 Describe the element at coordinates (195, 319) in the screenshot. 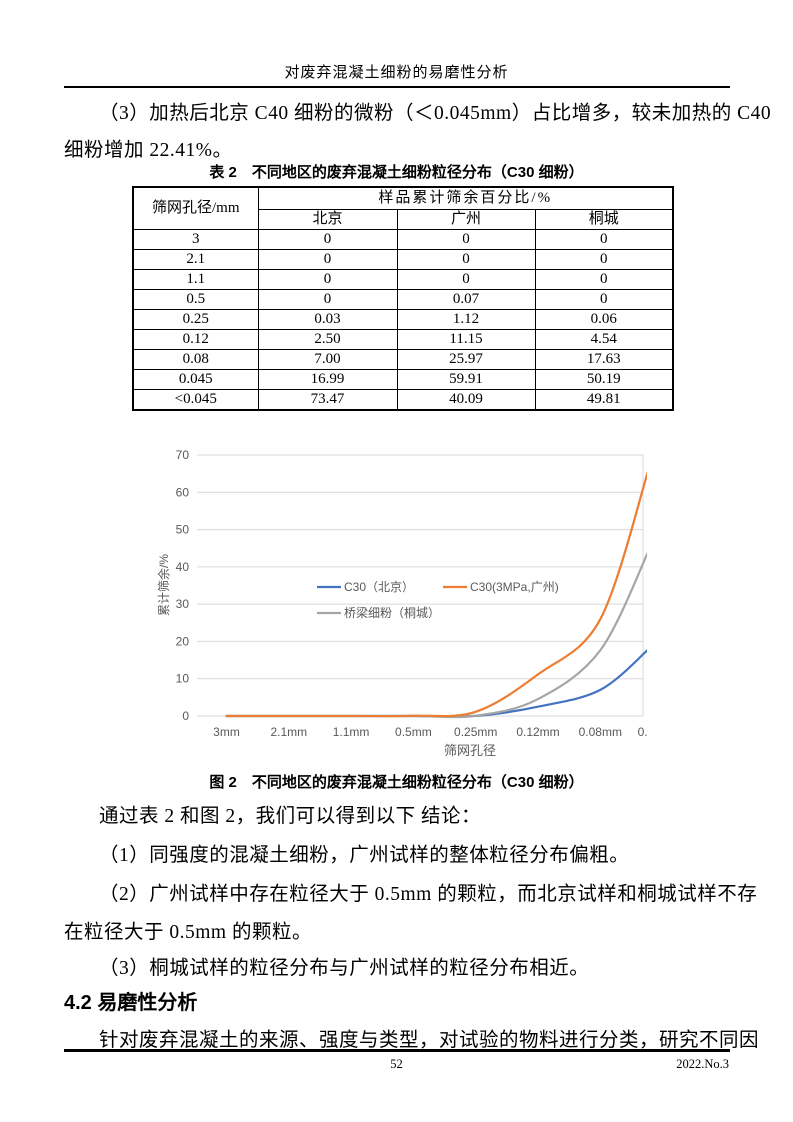

I see `table-cell: 0.25` at that location.